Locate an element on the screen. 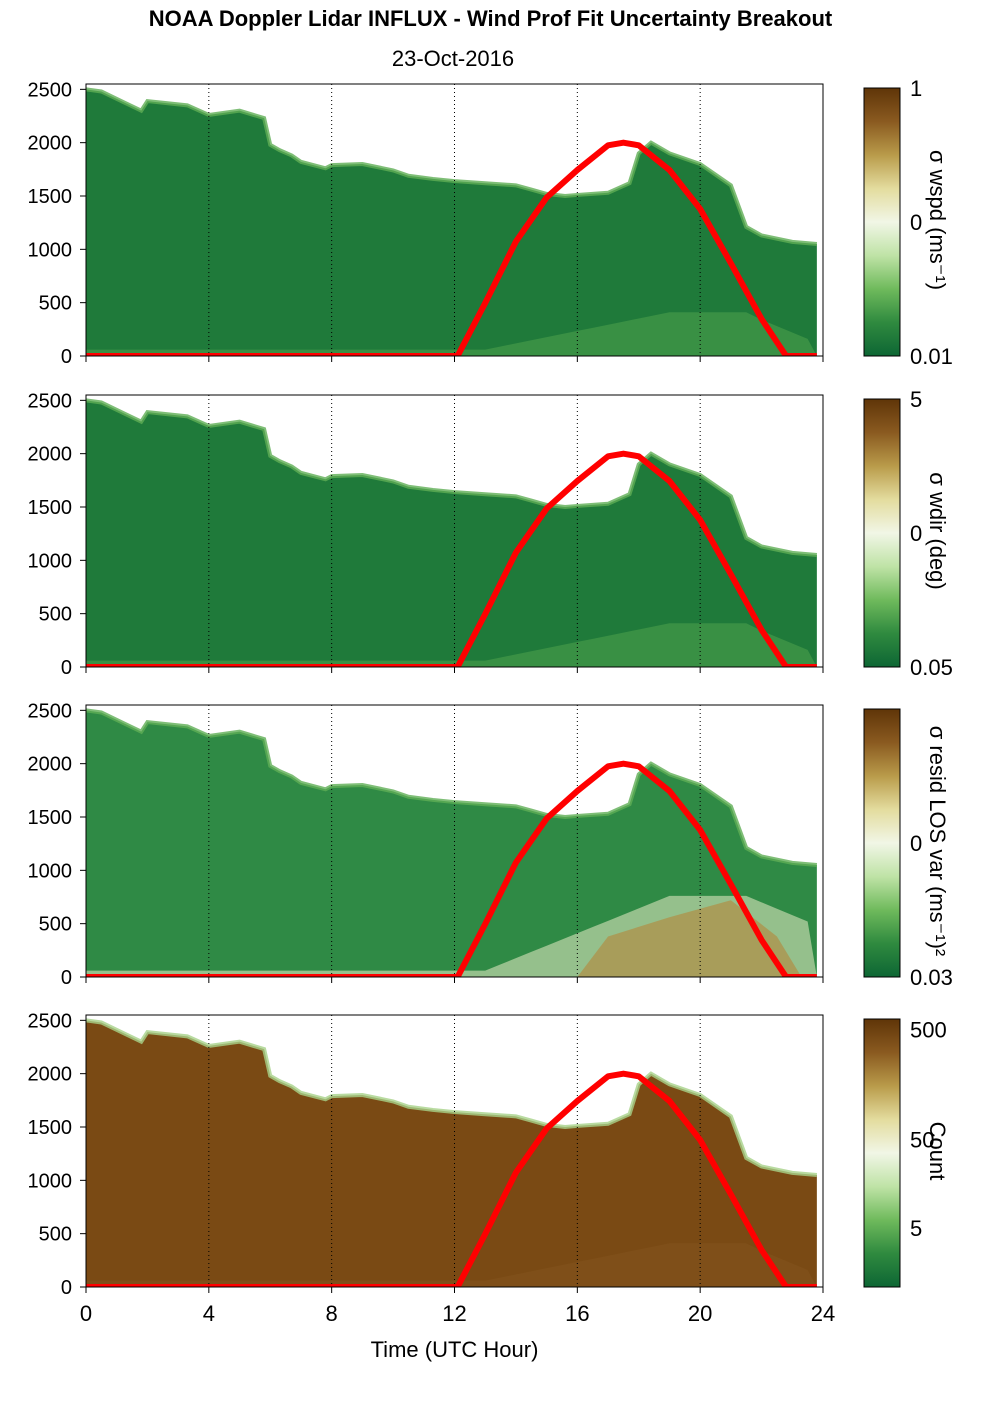 This screenshot has width=981, height=1412. x-tick-label: 20 is located at coordinates (700, 1313).